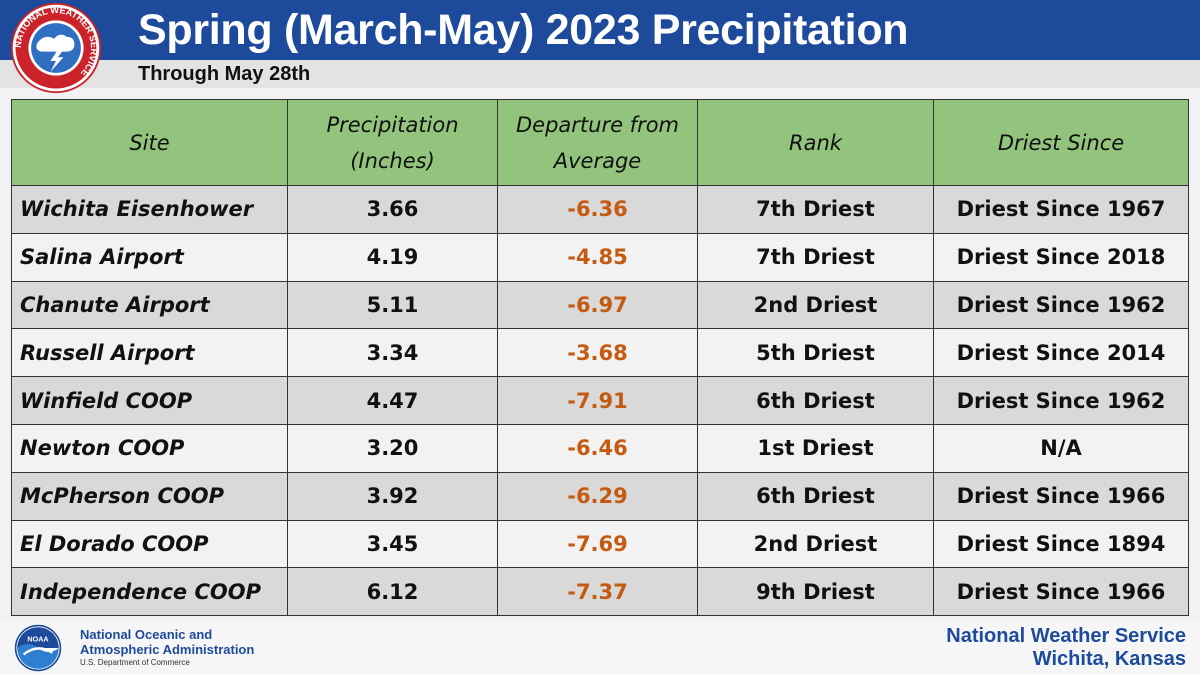  I want to click on rank-cell: 5th Driest, so click(815, 353).